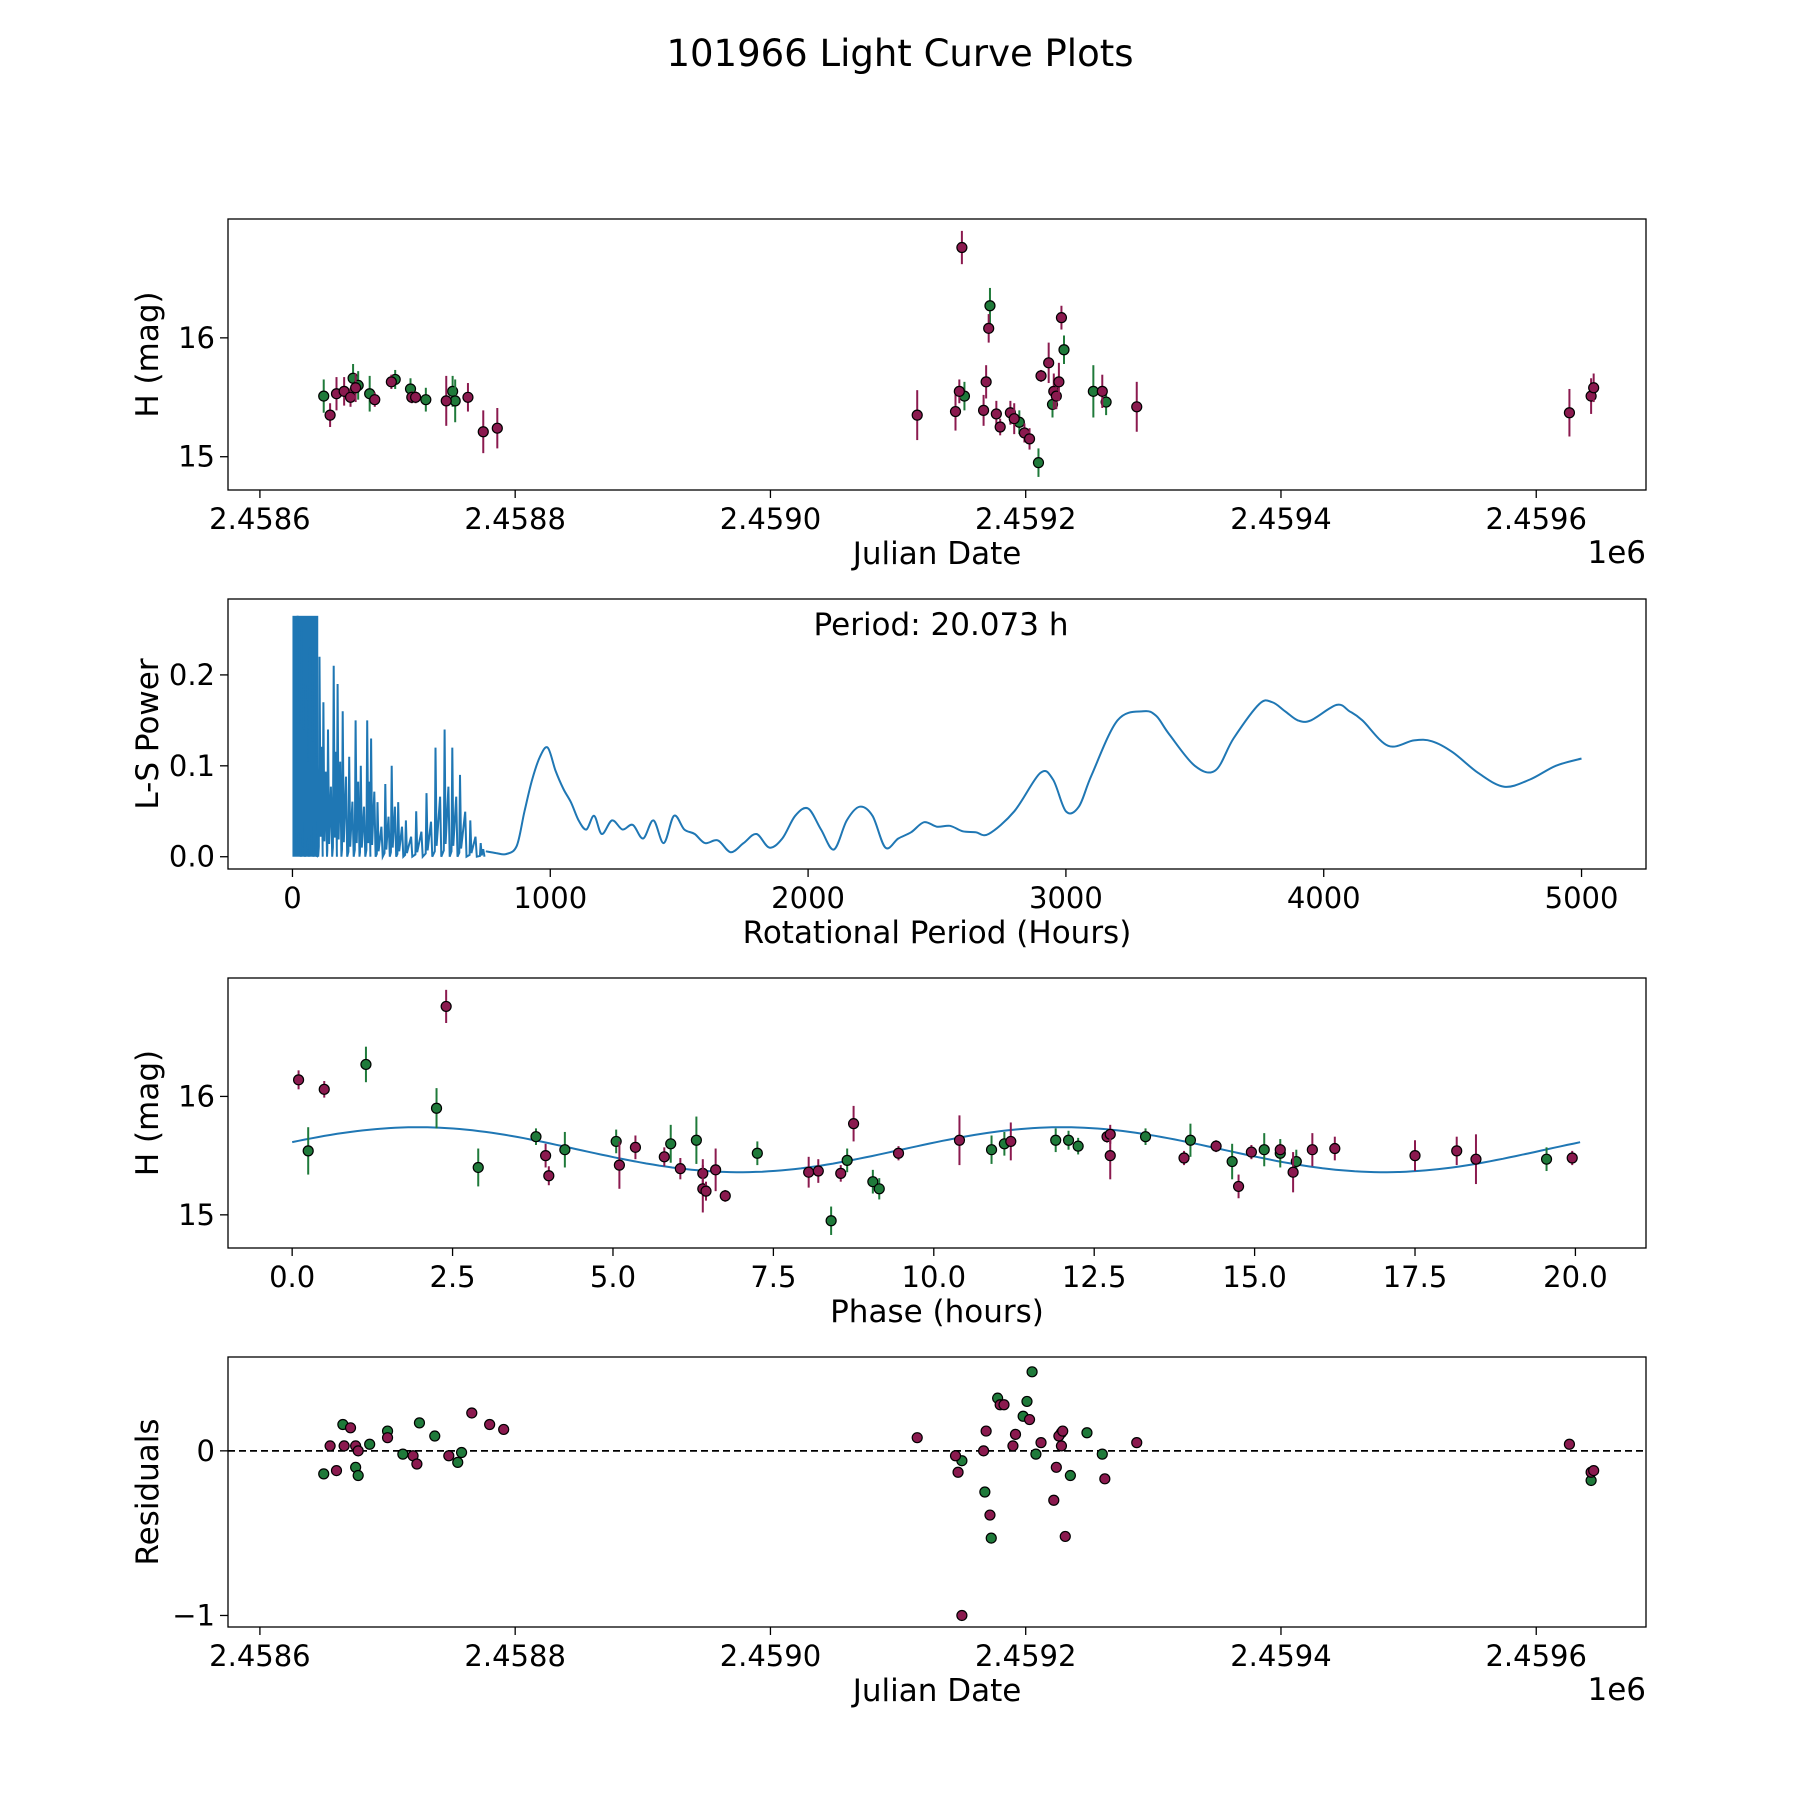 Image resolution: width=1800 pixels, height=1800 pixels. I want to click on x-tick-label: 20.0, so click(1575, 1277).